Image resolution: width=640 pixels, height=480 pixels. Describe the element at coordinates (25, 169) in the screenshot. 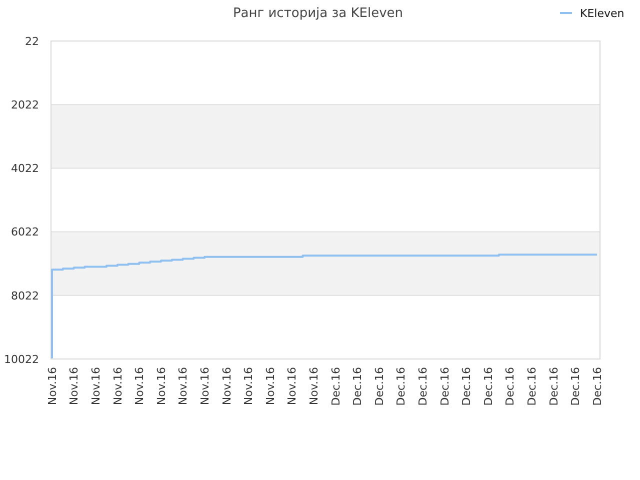

I see `y-tick-label: 4022` at that location.